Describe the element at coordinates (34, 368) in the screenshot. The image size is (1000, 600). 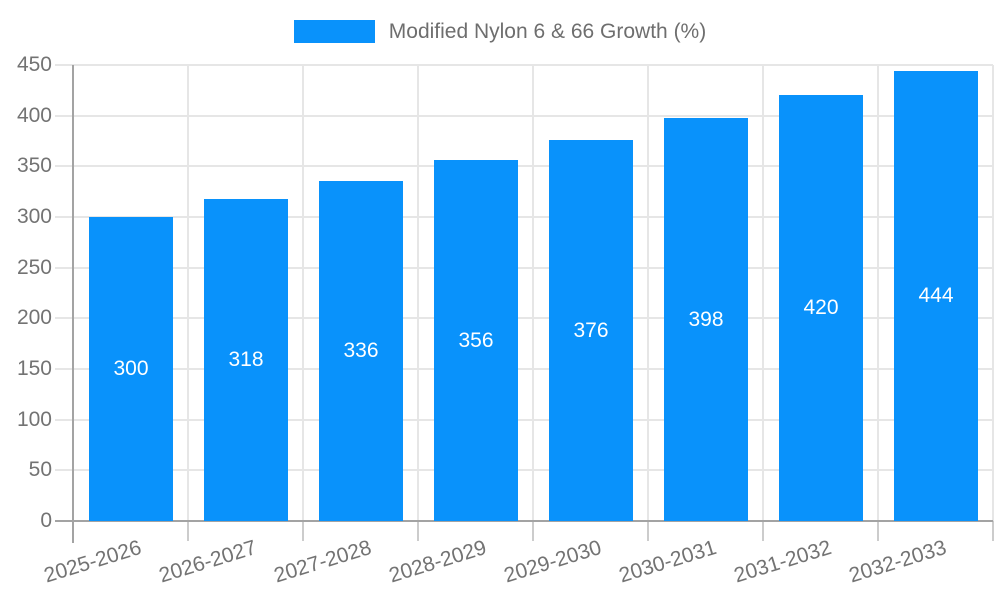
I see `y-axis-tick-label: 150` at that location.